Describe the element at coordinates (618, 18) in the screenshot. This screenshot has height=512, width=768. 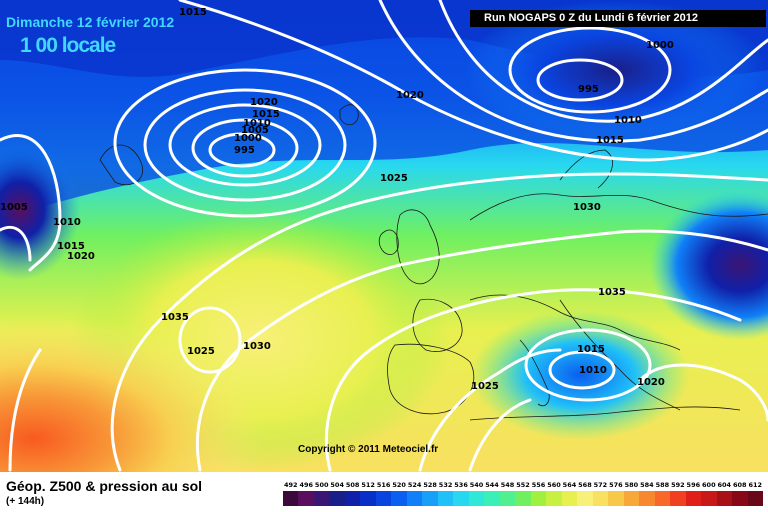
I see `run-label: Run NOGAPS 0 Z du Lundi 6 février 2012` at that location.